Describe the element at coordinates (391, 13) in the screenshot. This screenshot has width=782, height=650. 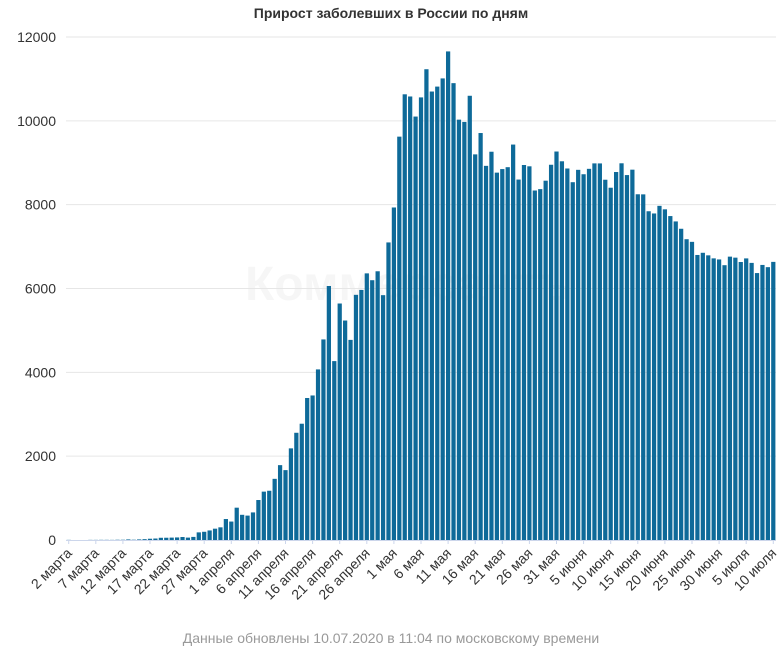
I see `chart-title: Прирост заболевших в России по дням` at that location.